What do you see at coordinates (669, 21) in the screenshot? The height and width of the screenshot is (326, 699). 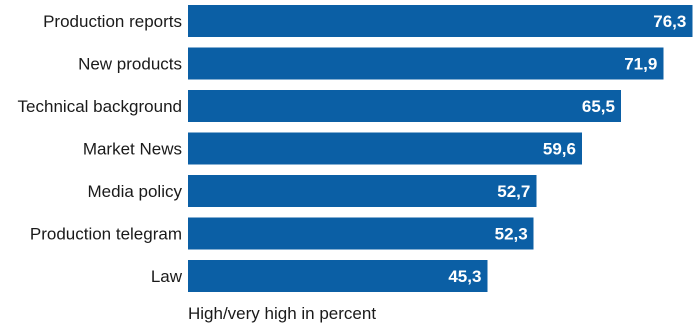 I see `value-label: 76,3` at bounding box center [669, 21].